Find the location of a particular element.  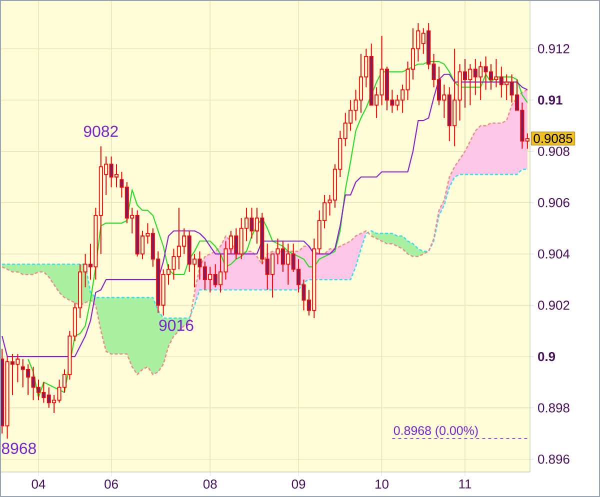

y-tick-label: 0.908 is located at coordinates (554, 151).